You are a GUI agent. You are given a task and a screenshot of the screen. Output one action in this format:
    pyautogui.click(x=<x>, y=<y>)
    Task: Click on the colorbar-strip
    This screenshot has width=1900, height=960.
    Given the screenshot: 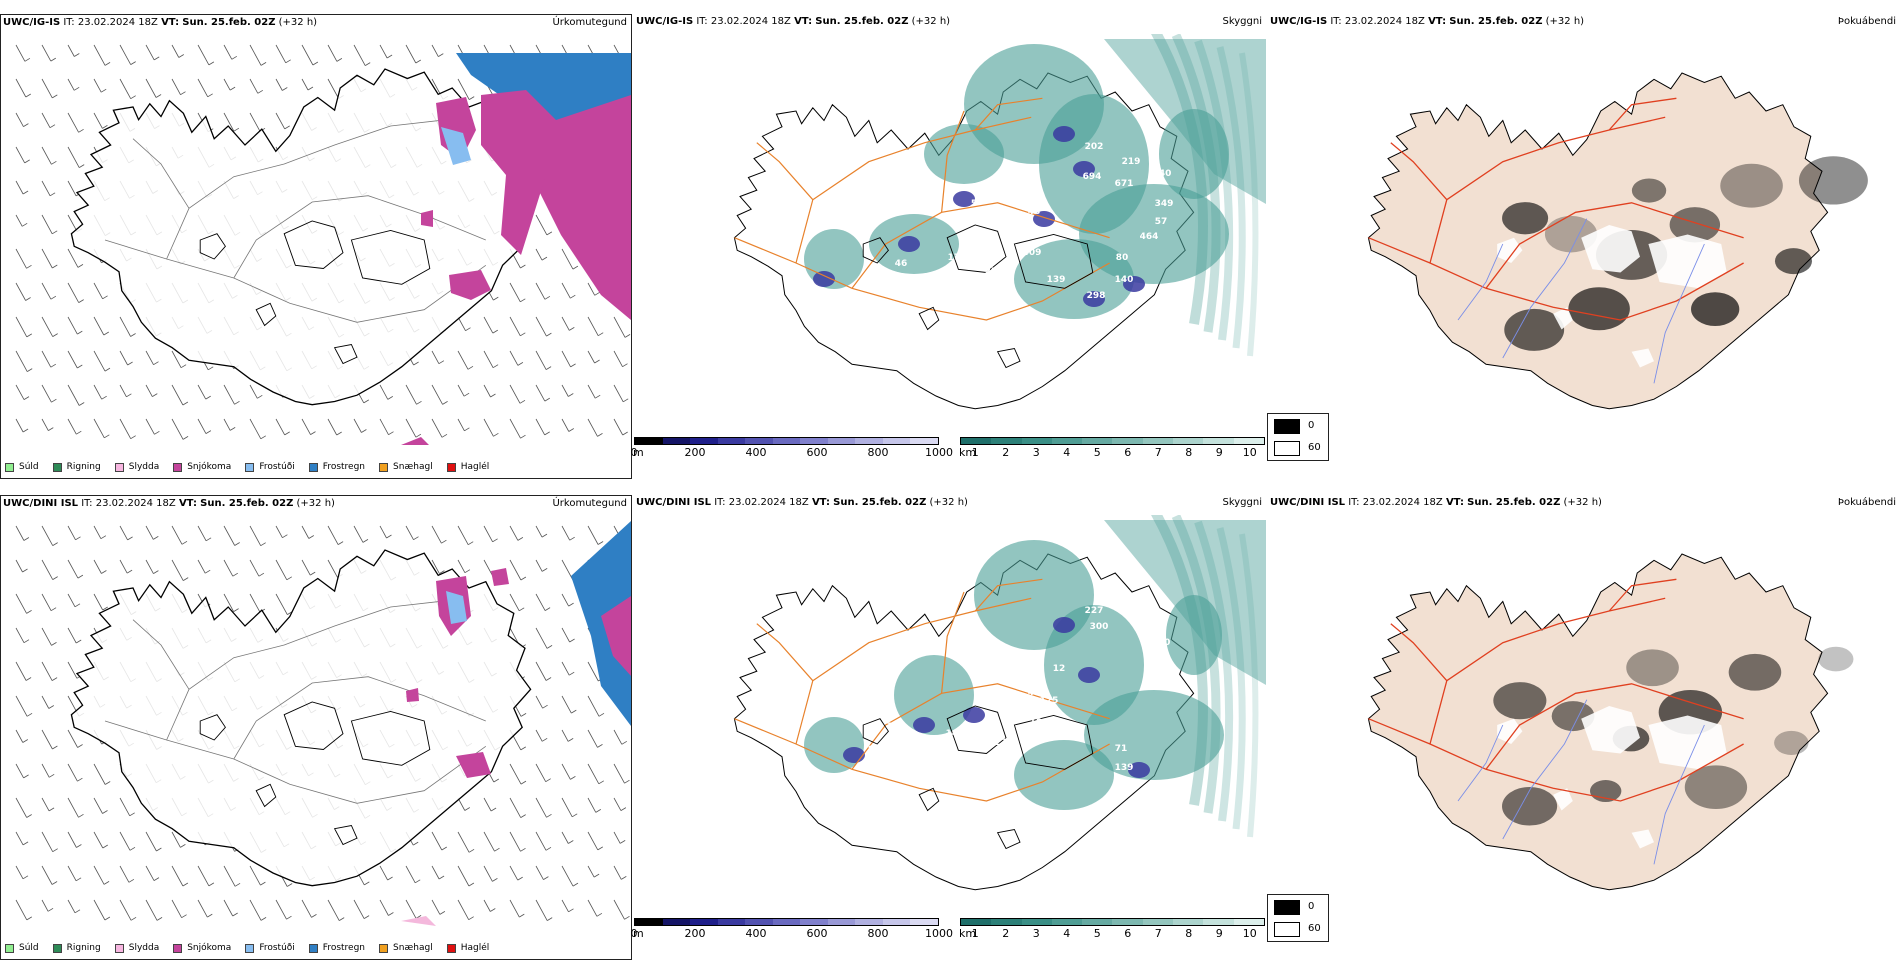 What is the action you would take?
    pyautogui.click(x=786, y=922)
    